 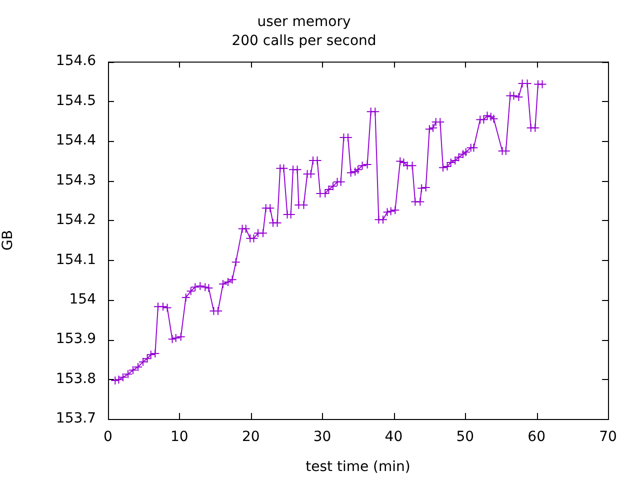 I want to click on y-tick-label: 154.5, so click(x=76, y=100).